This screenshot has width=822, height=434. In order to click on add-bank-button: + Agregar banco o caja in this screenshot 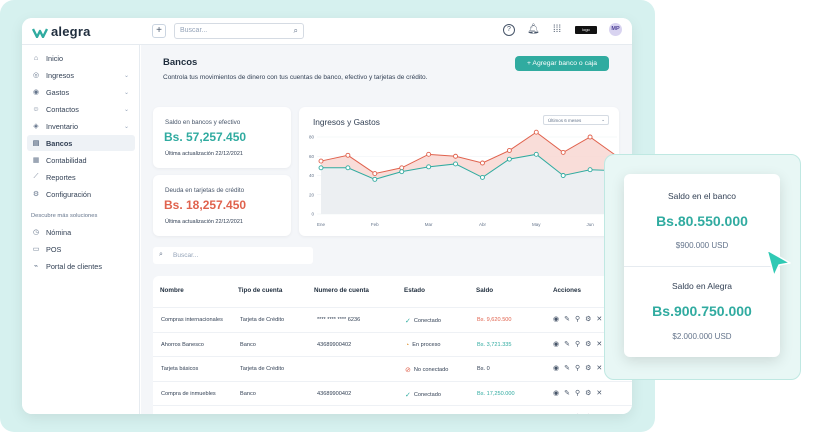, I will do `click(562, 63)`.